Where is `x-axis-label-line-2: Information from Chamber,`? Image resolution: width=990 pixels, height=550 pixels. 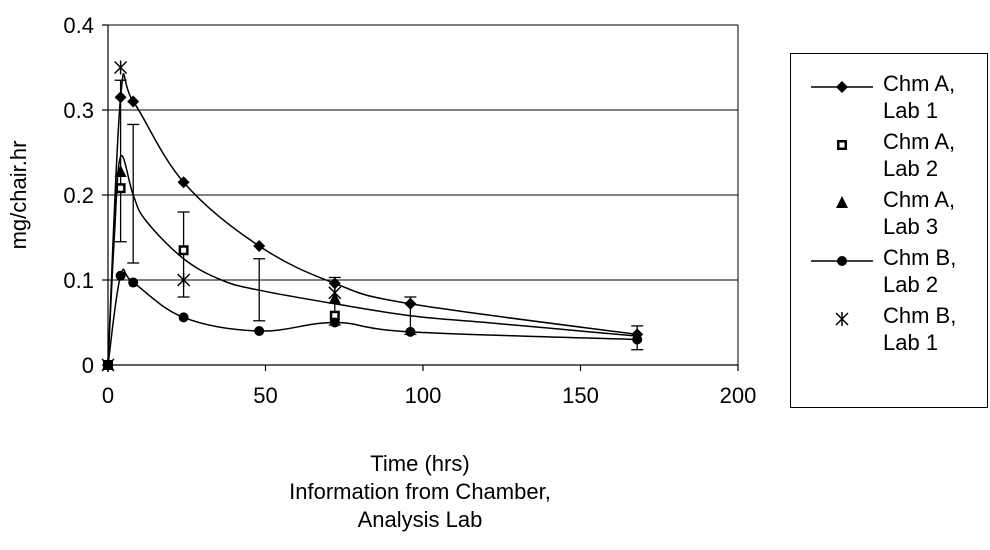 x-axis-label-line-2: Information from Chamber, is located at coordinates (420, 491).